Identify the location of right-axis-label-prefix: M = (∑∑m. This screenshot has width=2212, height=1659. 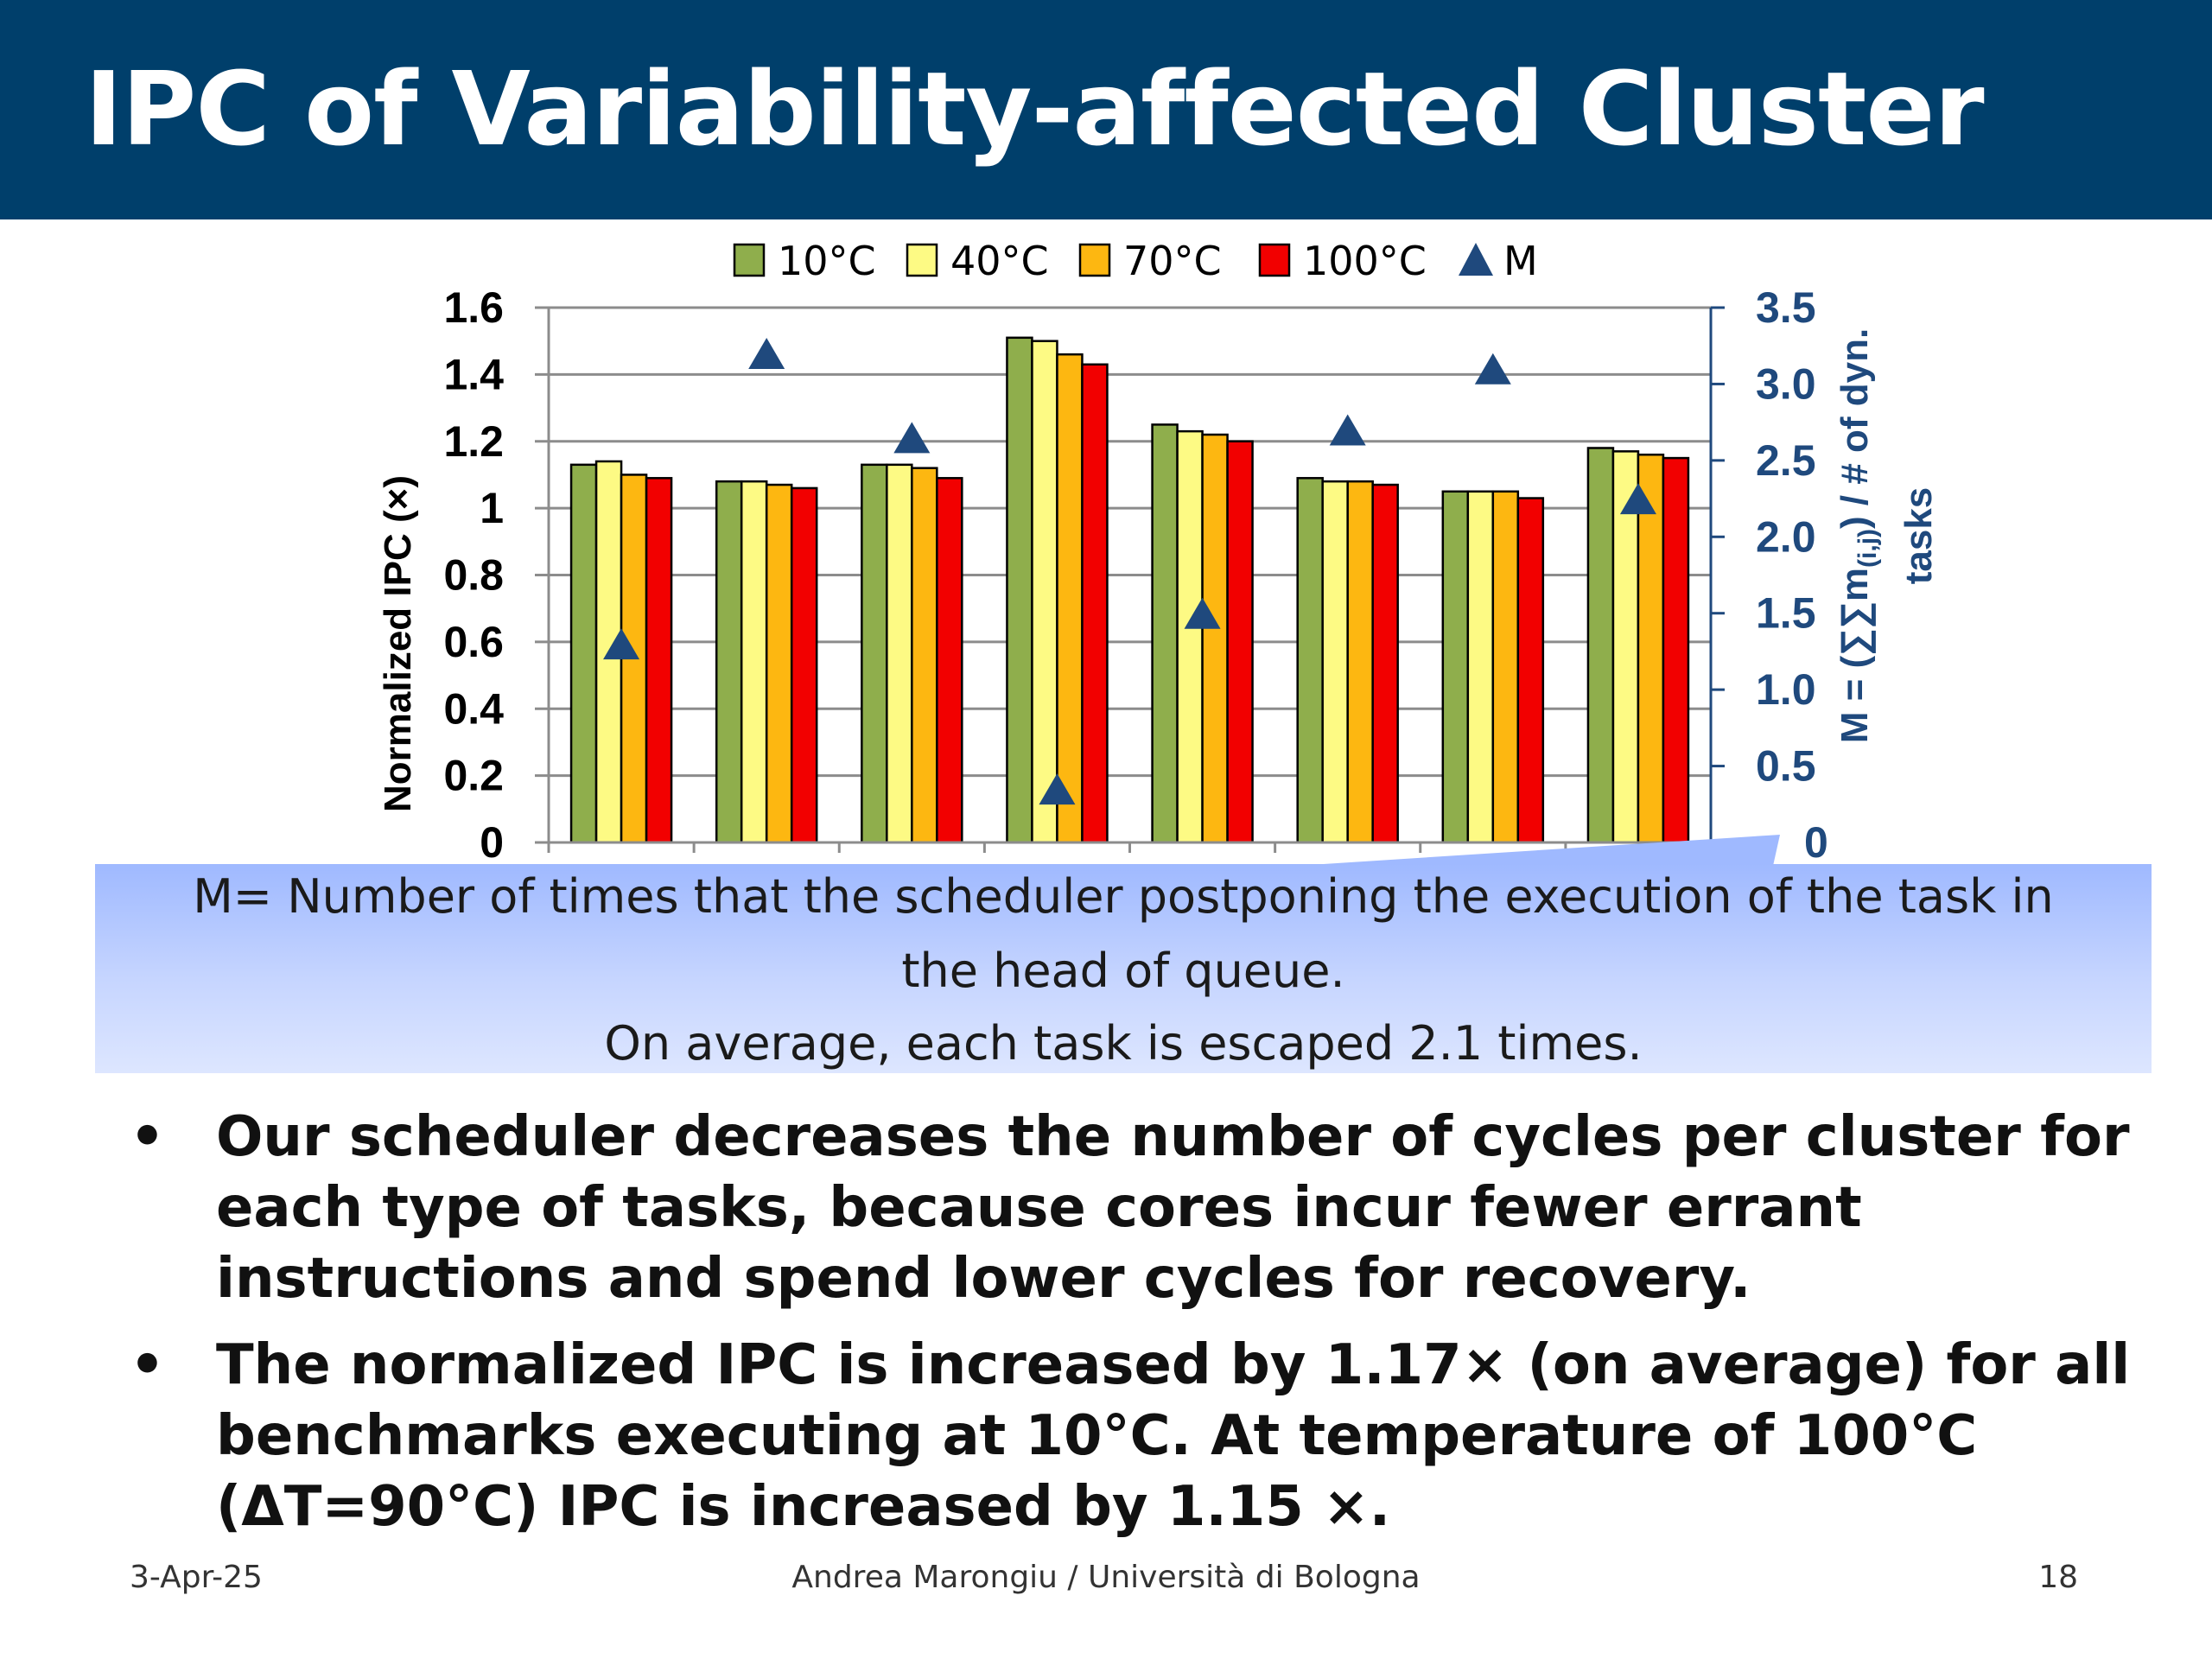
(1855, 655).